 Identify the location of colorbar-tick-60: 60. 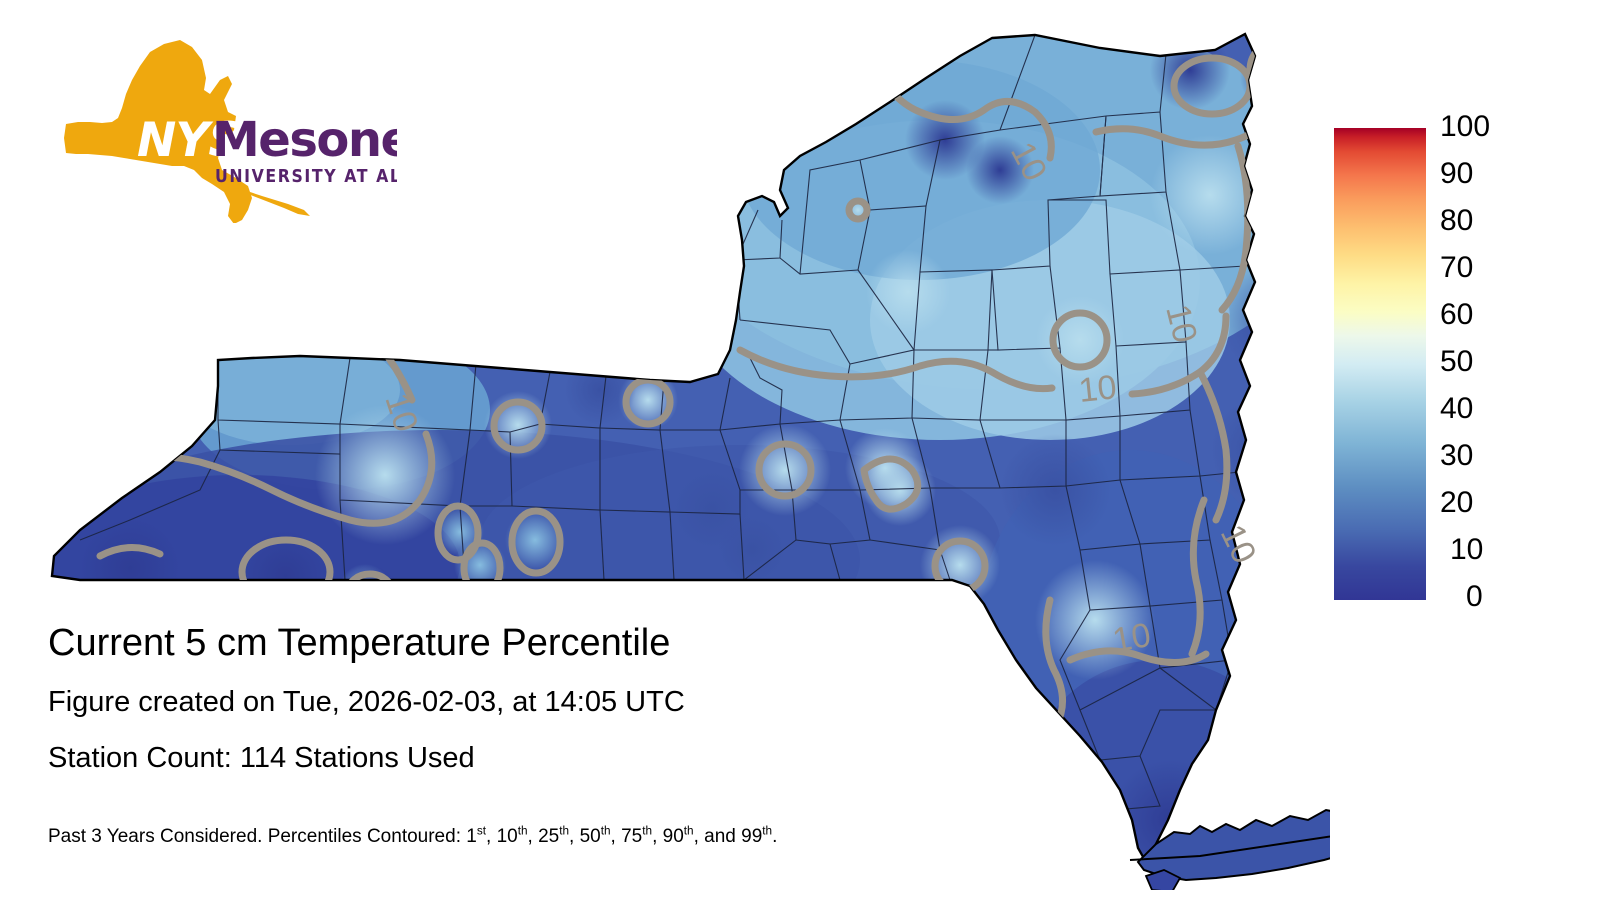
(1457, 314).